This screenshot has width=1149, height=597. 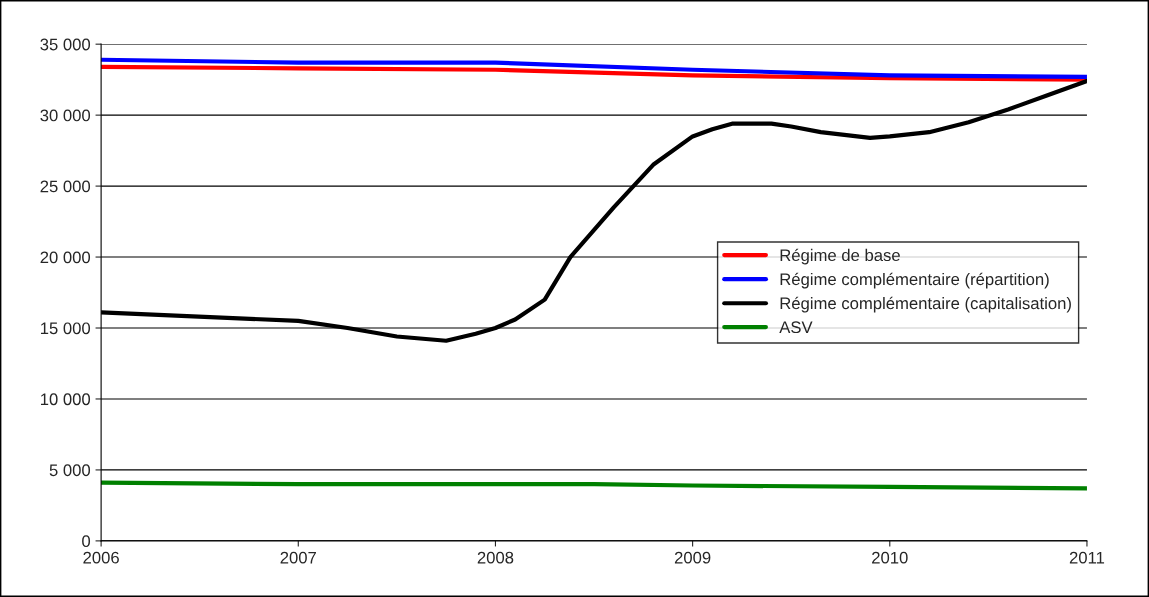 What do you see at coordinates (914, 280) in the screenshot?
I see `legend-label: Régime complémentaire (répartition)` at bounding box center [914, 280].